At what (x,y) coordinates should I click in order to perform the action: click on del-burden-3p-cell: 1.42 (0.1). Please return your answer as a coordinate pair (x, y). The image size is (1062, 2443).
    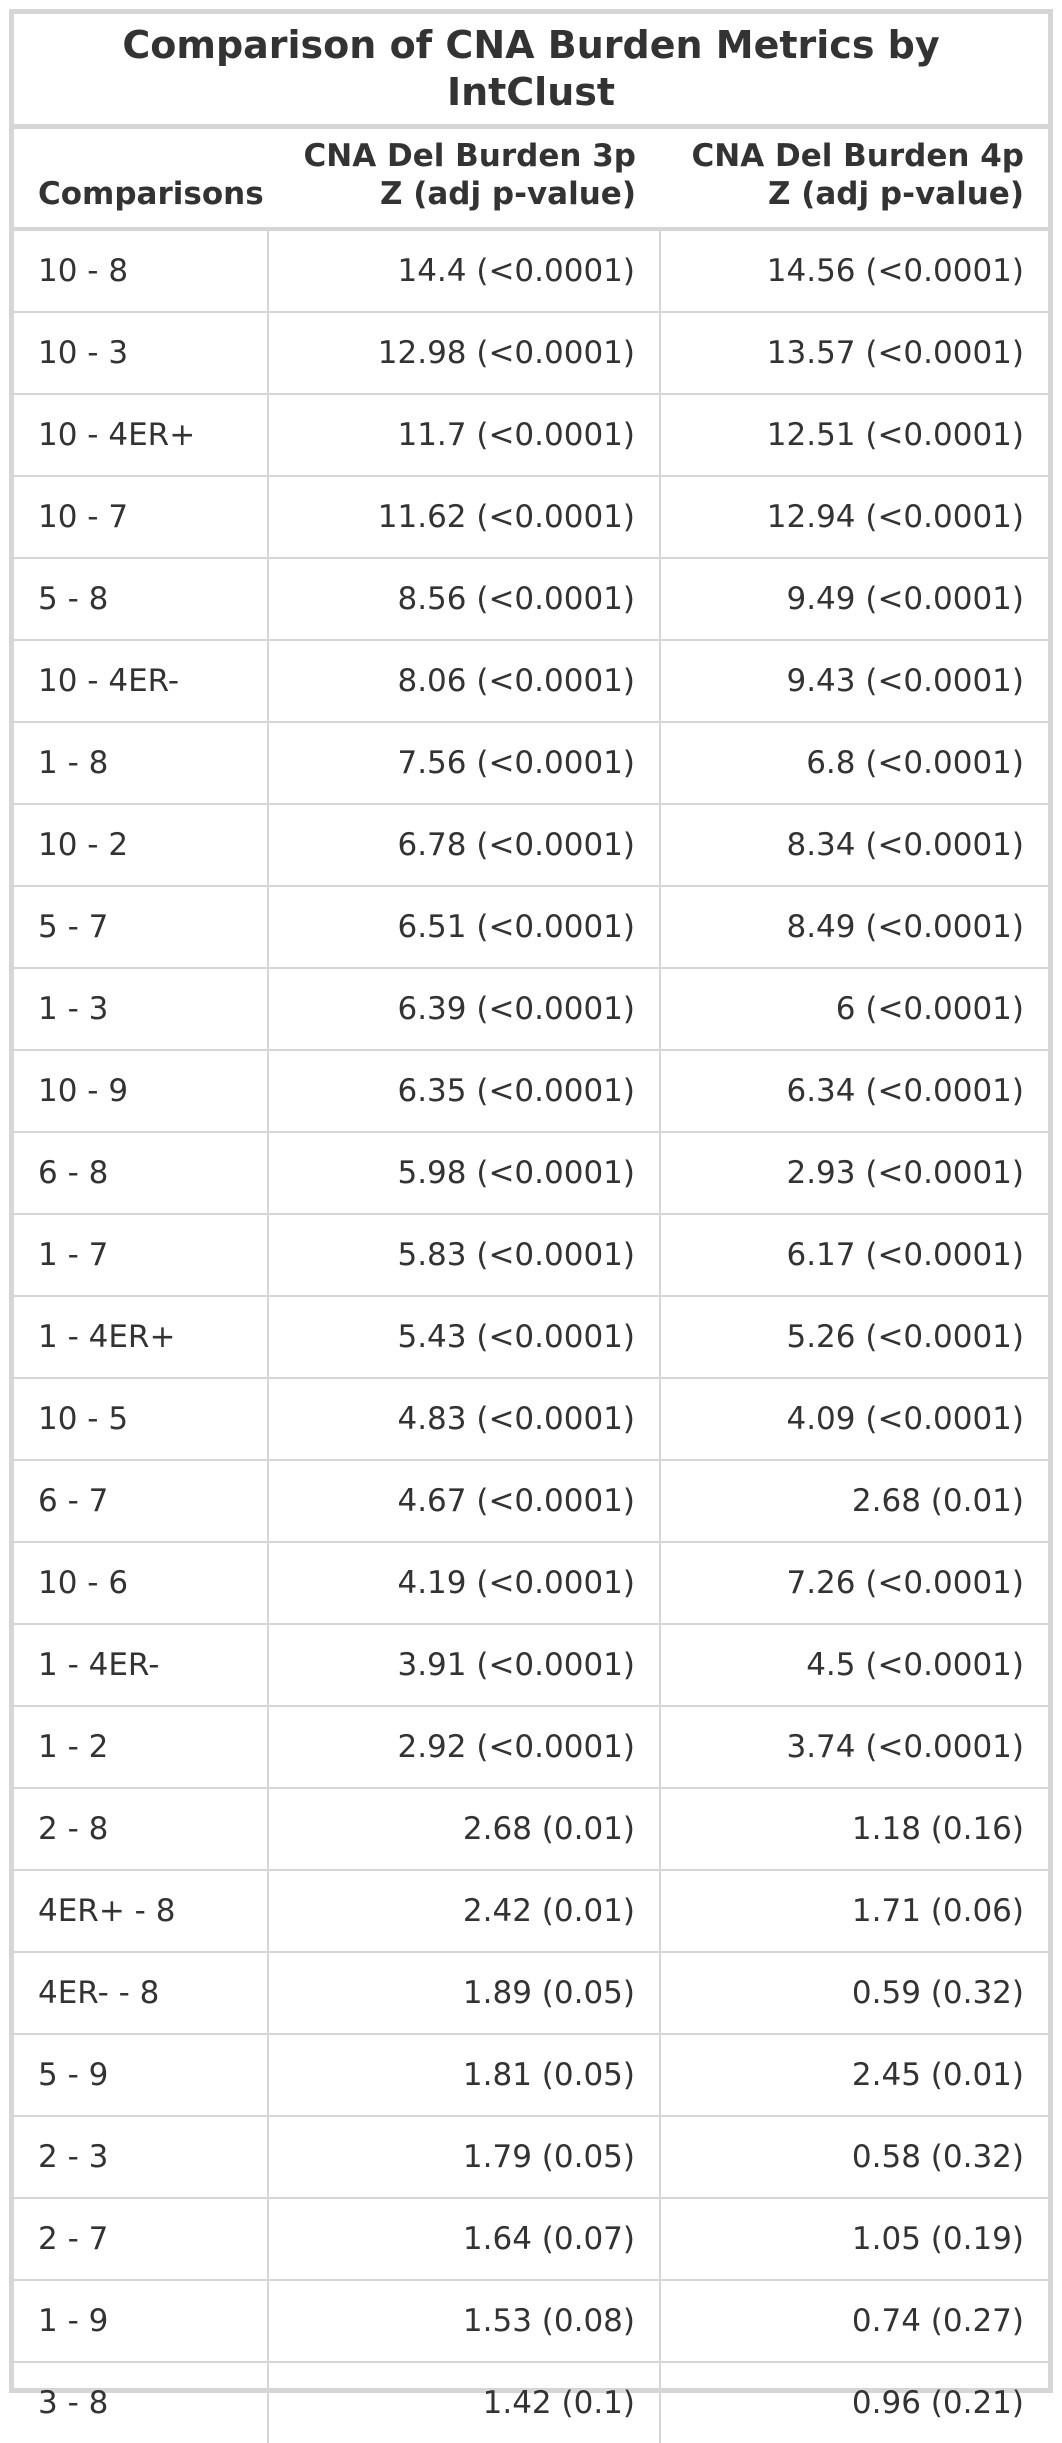
    Looking at the image, I should click on (463, 2402).